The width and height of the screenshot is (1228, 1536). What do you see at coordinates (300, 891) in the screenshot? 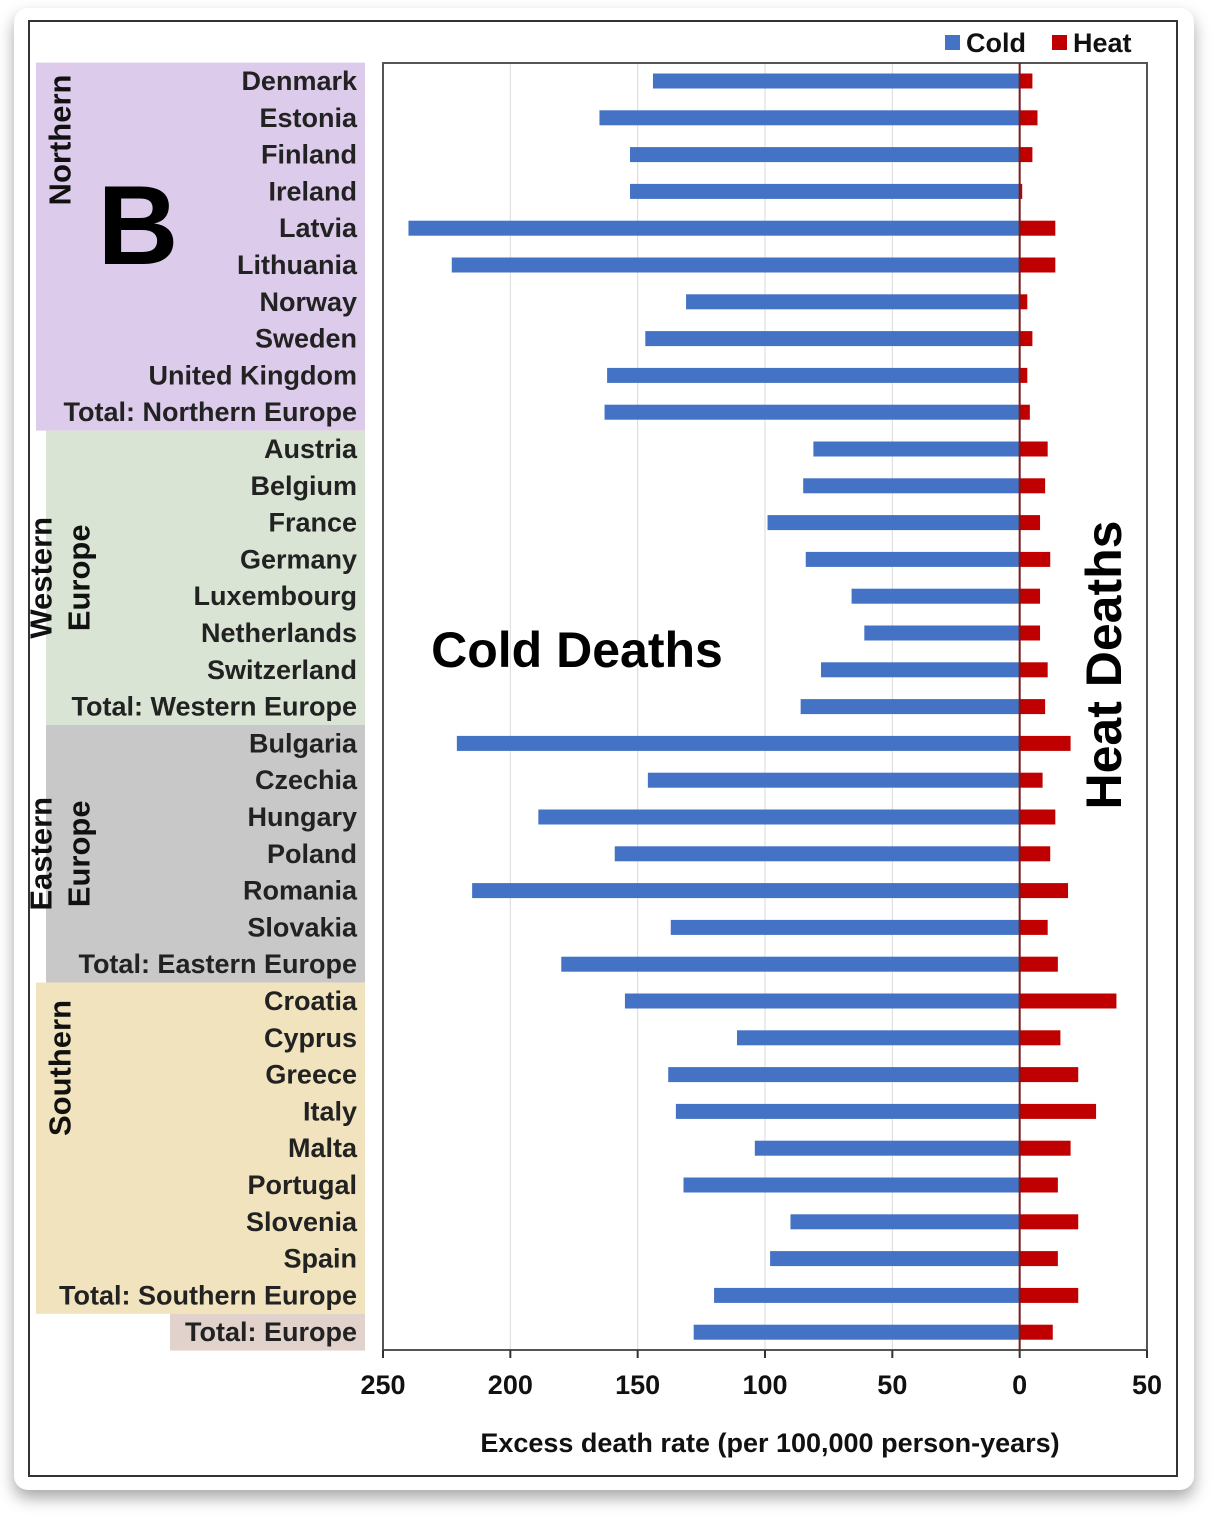
I see `category-label: Romania` at bounding box center [300, 891].